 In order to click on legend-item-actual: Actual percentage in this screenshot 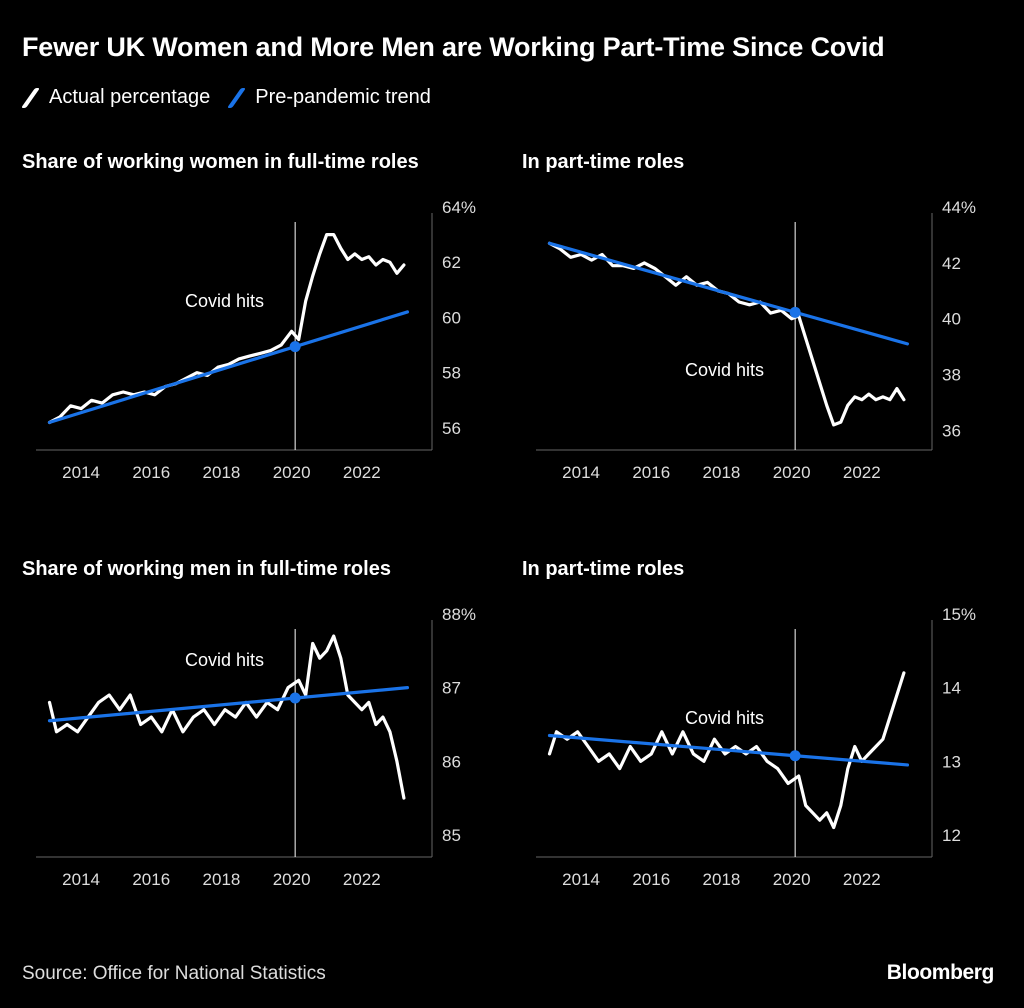, I will do `click(115, 97)`.